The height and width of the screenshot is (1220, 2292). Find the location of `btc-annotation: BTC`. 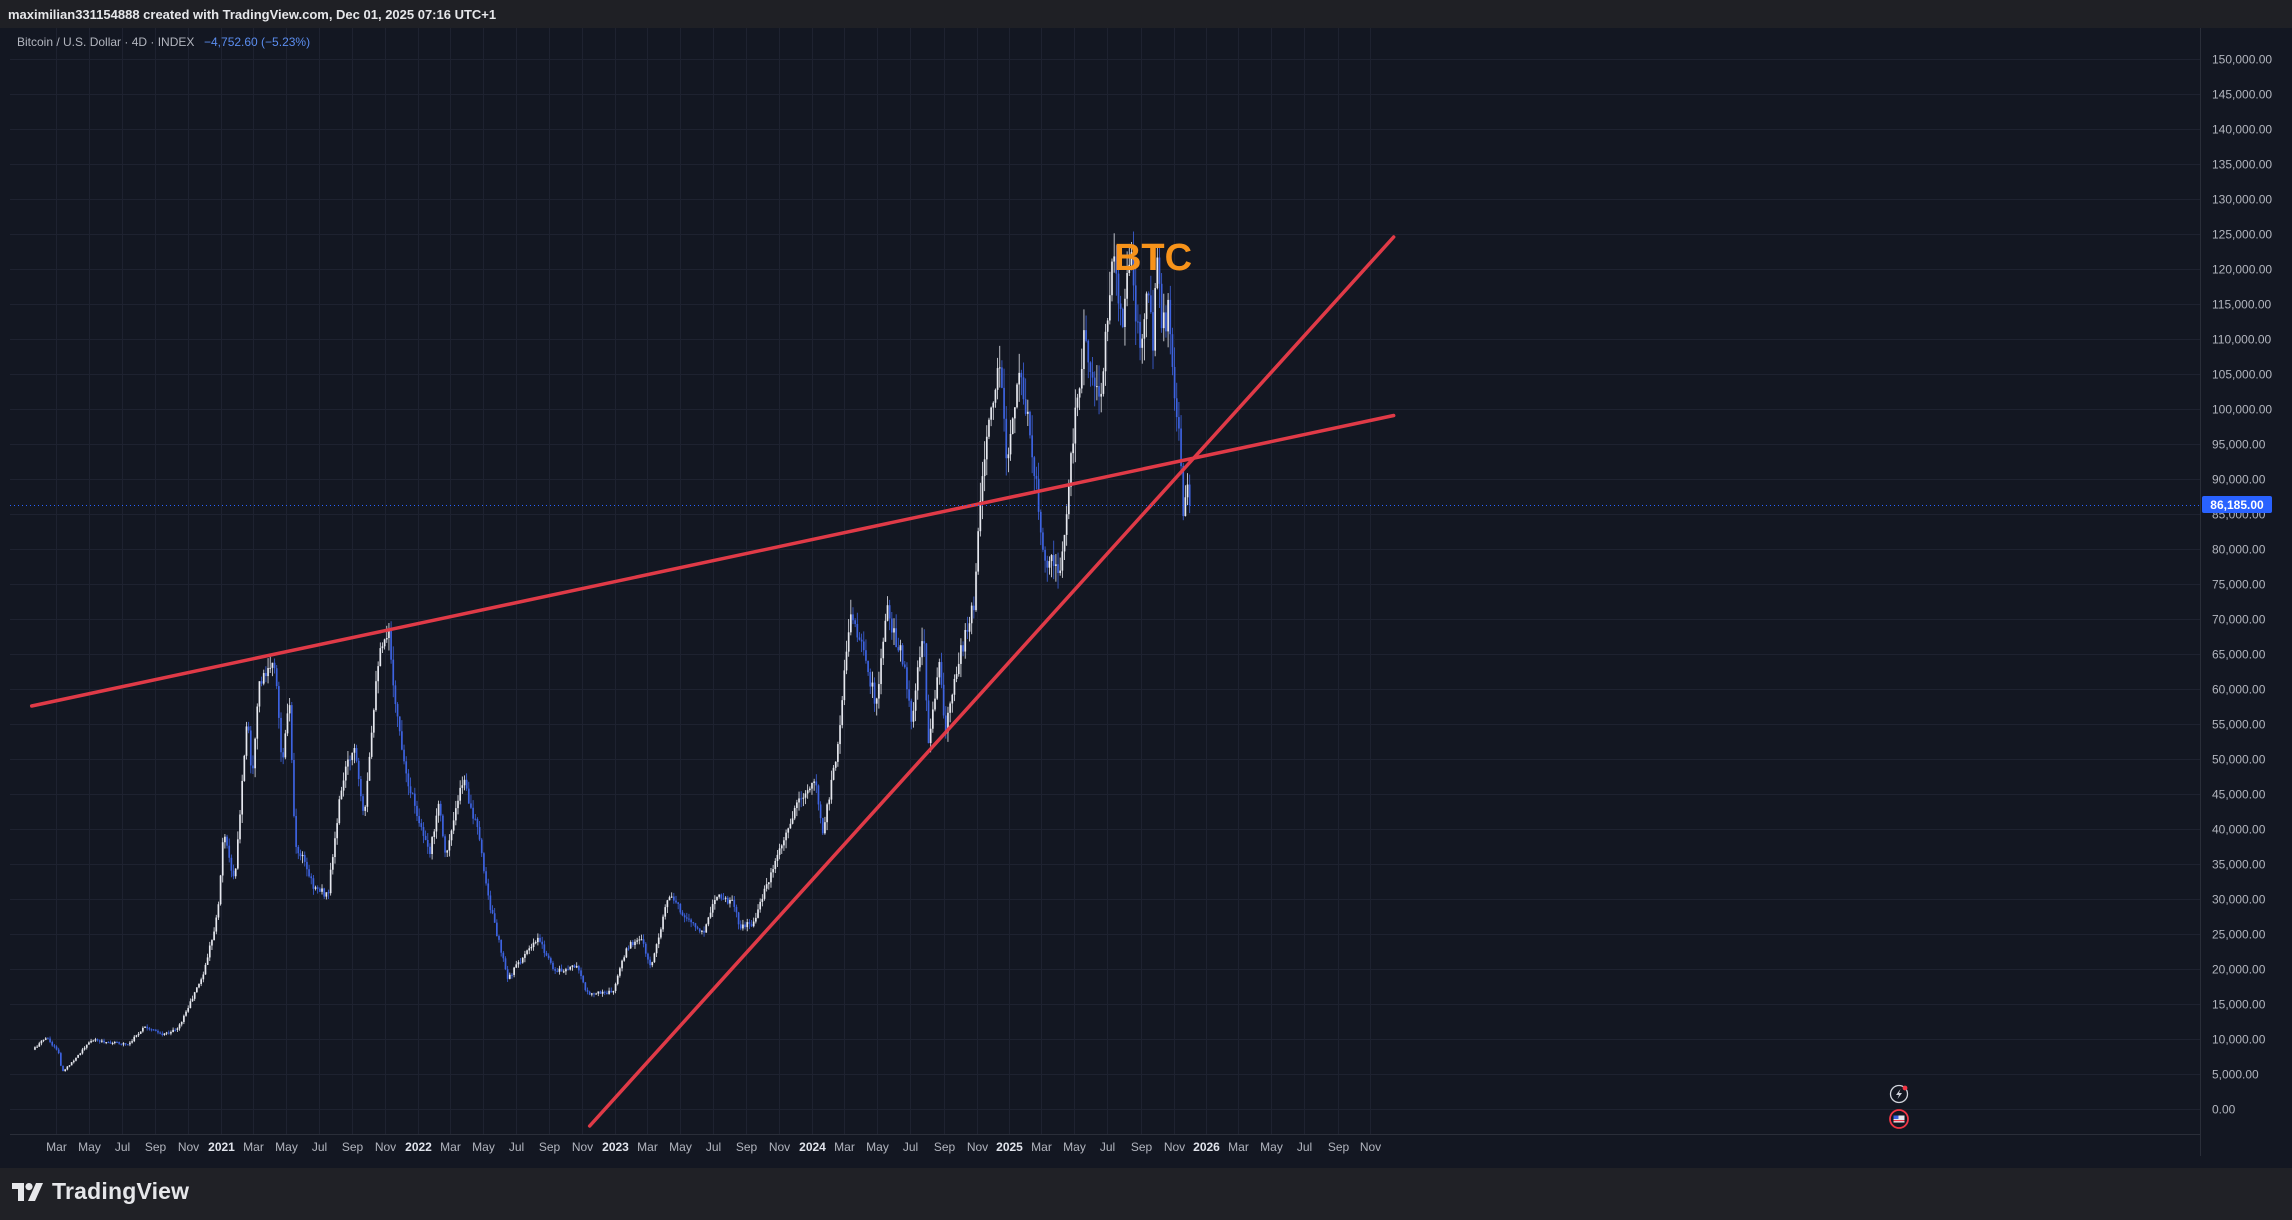

btc-annotation: BTC is located at coordinates (1153, 258).